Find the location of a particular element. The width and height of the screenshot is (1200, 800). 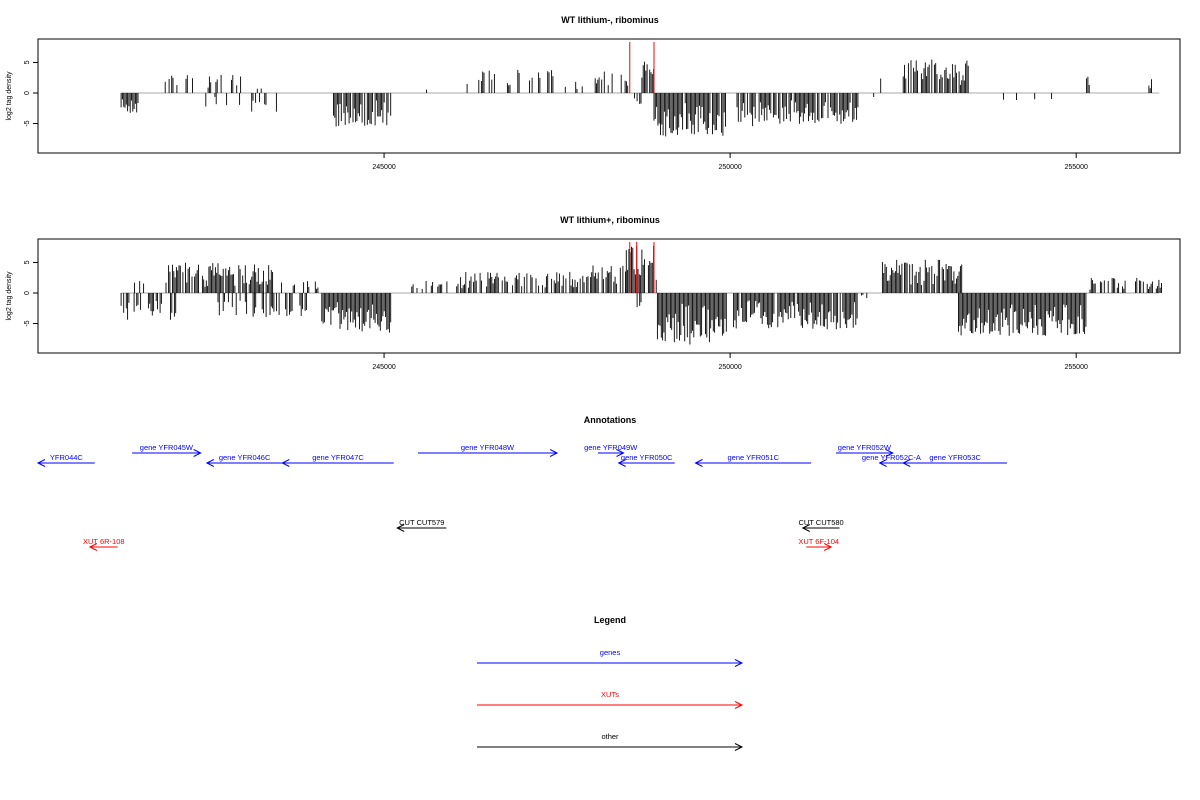

annotation-feature: gene YFR053C is located at coordinates (954, 460).